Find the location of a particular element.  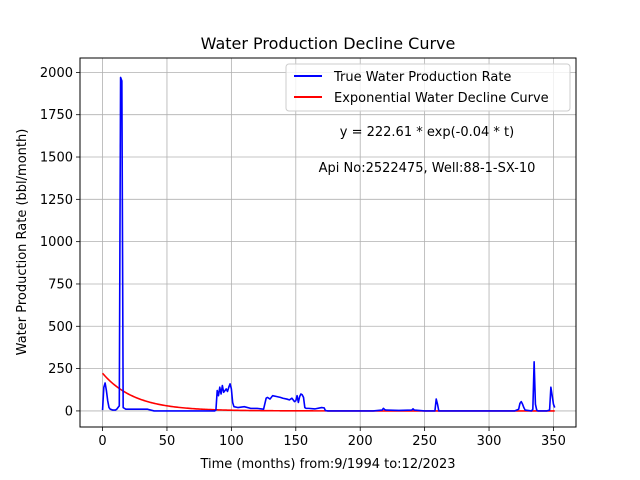

y-tick-label: 2000 is located at coordinates (56, 73).